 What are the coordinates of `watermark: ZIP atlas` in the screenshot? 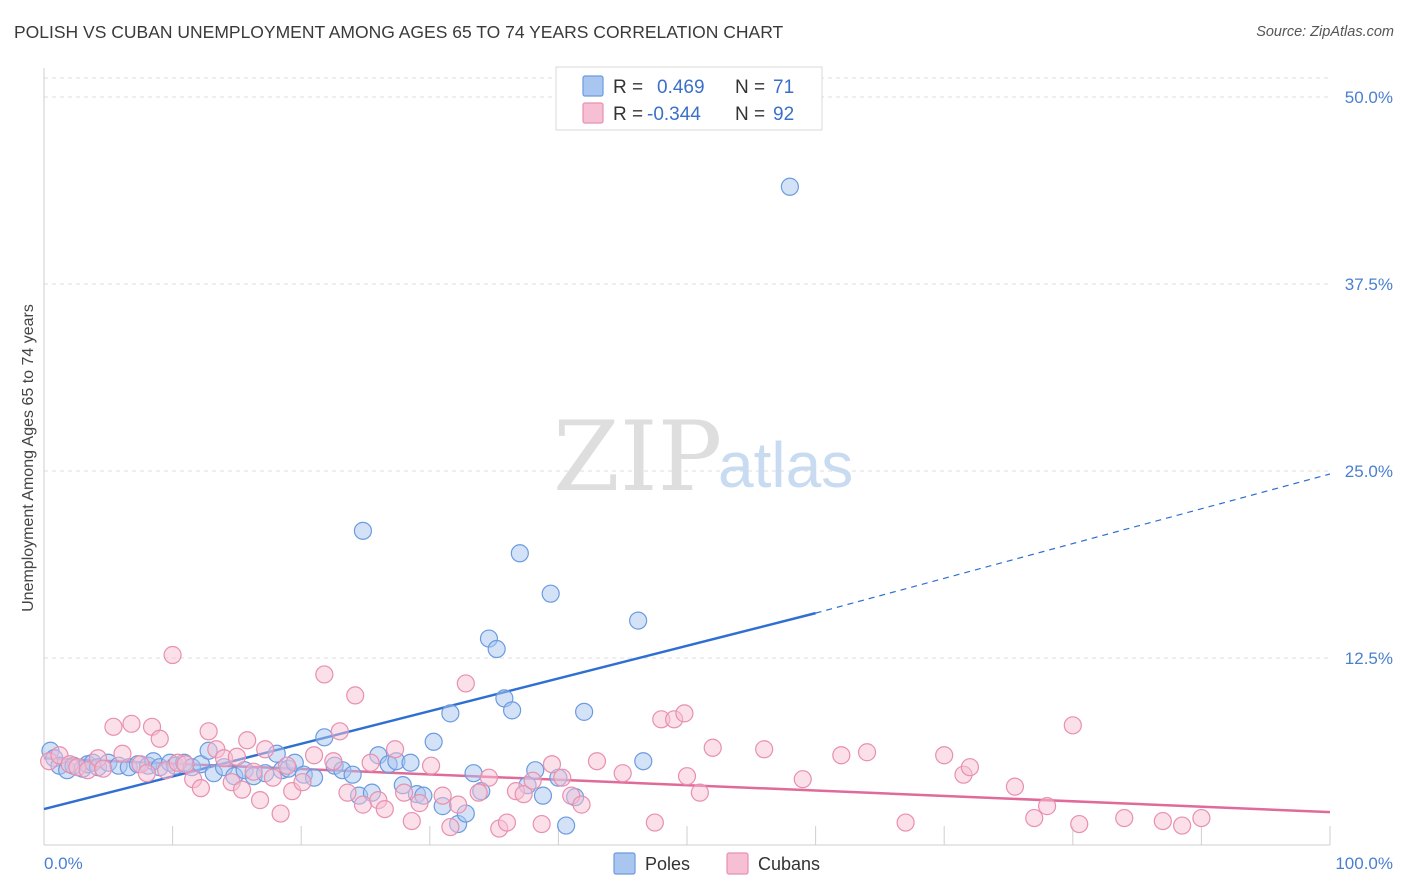 It's located at (703, 457).